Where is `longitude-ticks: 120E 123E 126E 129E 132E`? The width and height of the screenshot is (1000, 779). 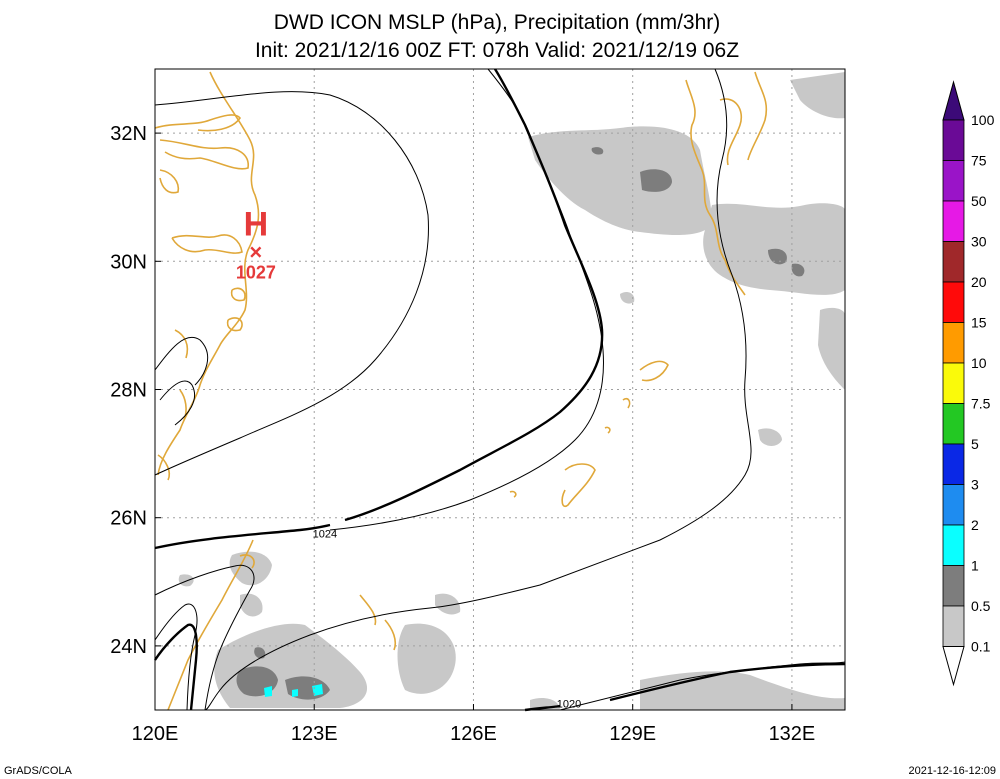 longitude-ticks: 120E 123E 126E 129E 132E is located at coordinates (474, 724).